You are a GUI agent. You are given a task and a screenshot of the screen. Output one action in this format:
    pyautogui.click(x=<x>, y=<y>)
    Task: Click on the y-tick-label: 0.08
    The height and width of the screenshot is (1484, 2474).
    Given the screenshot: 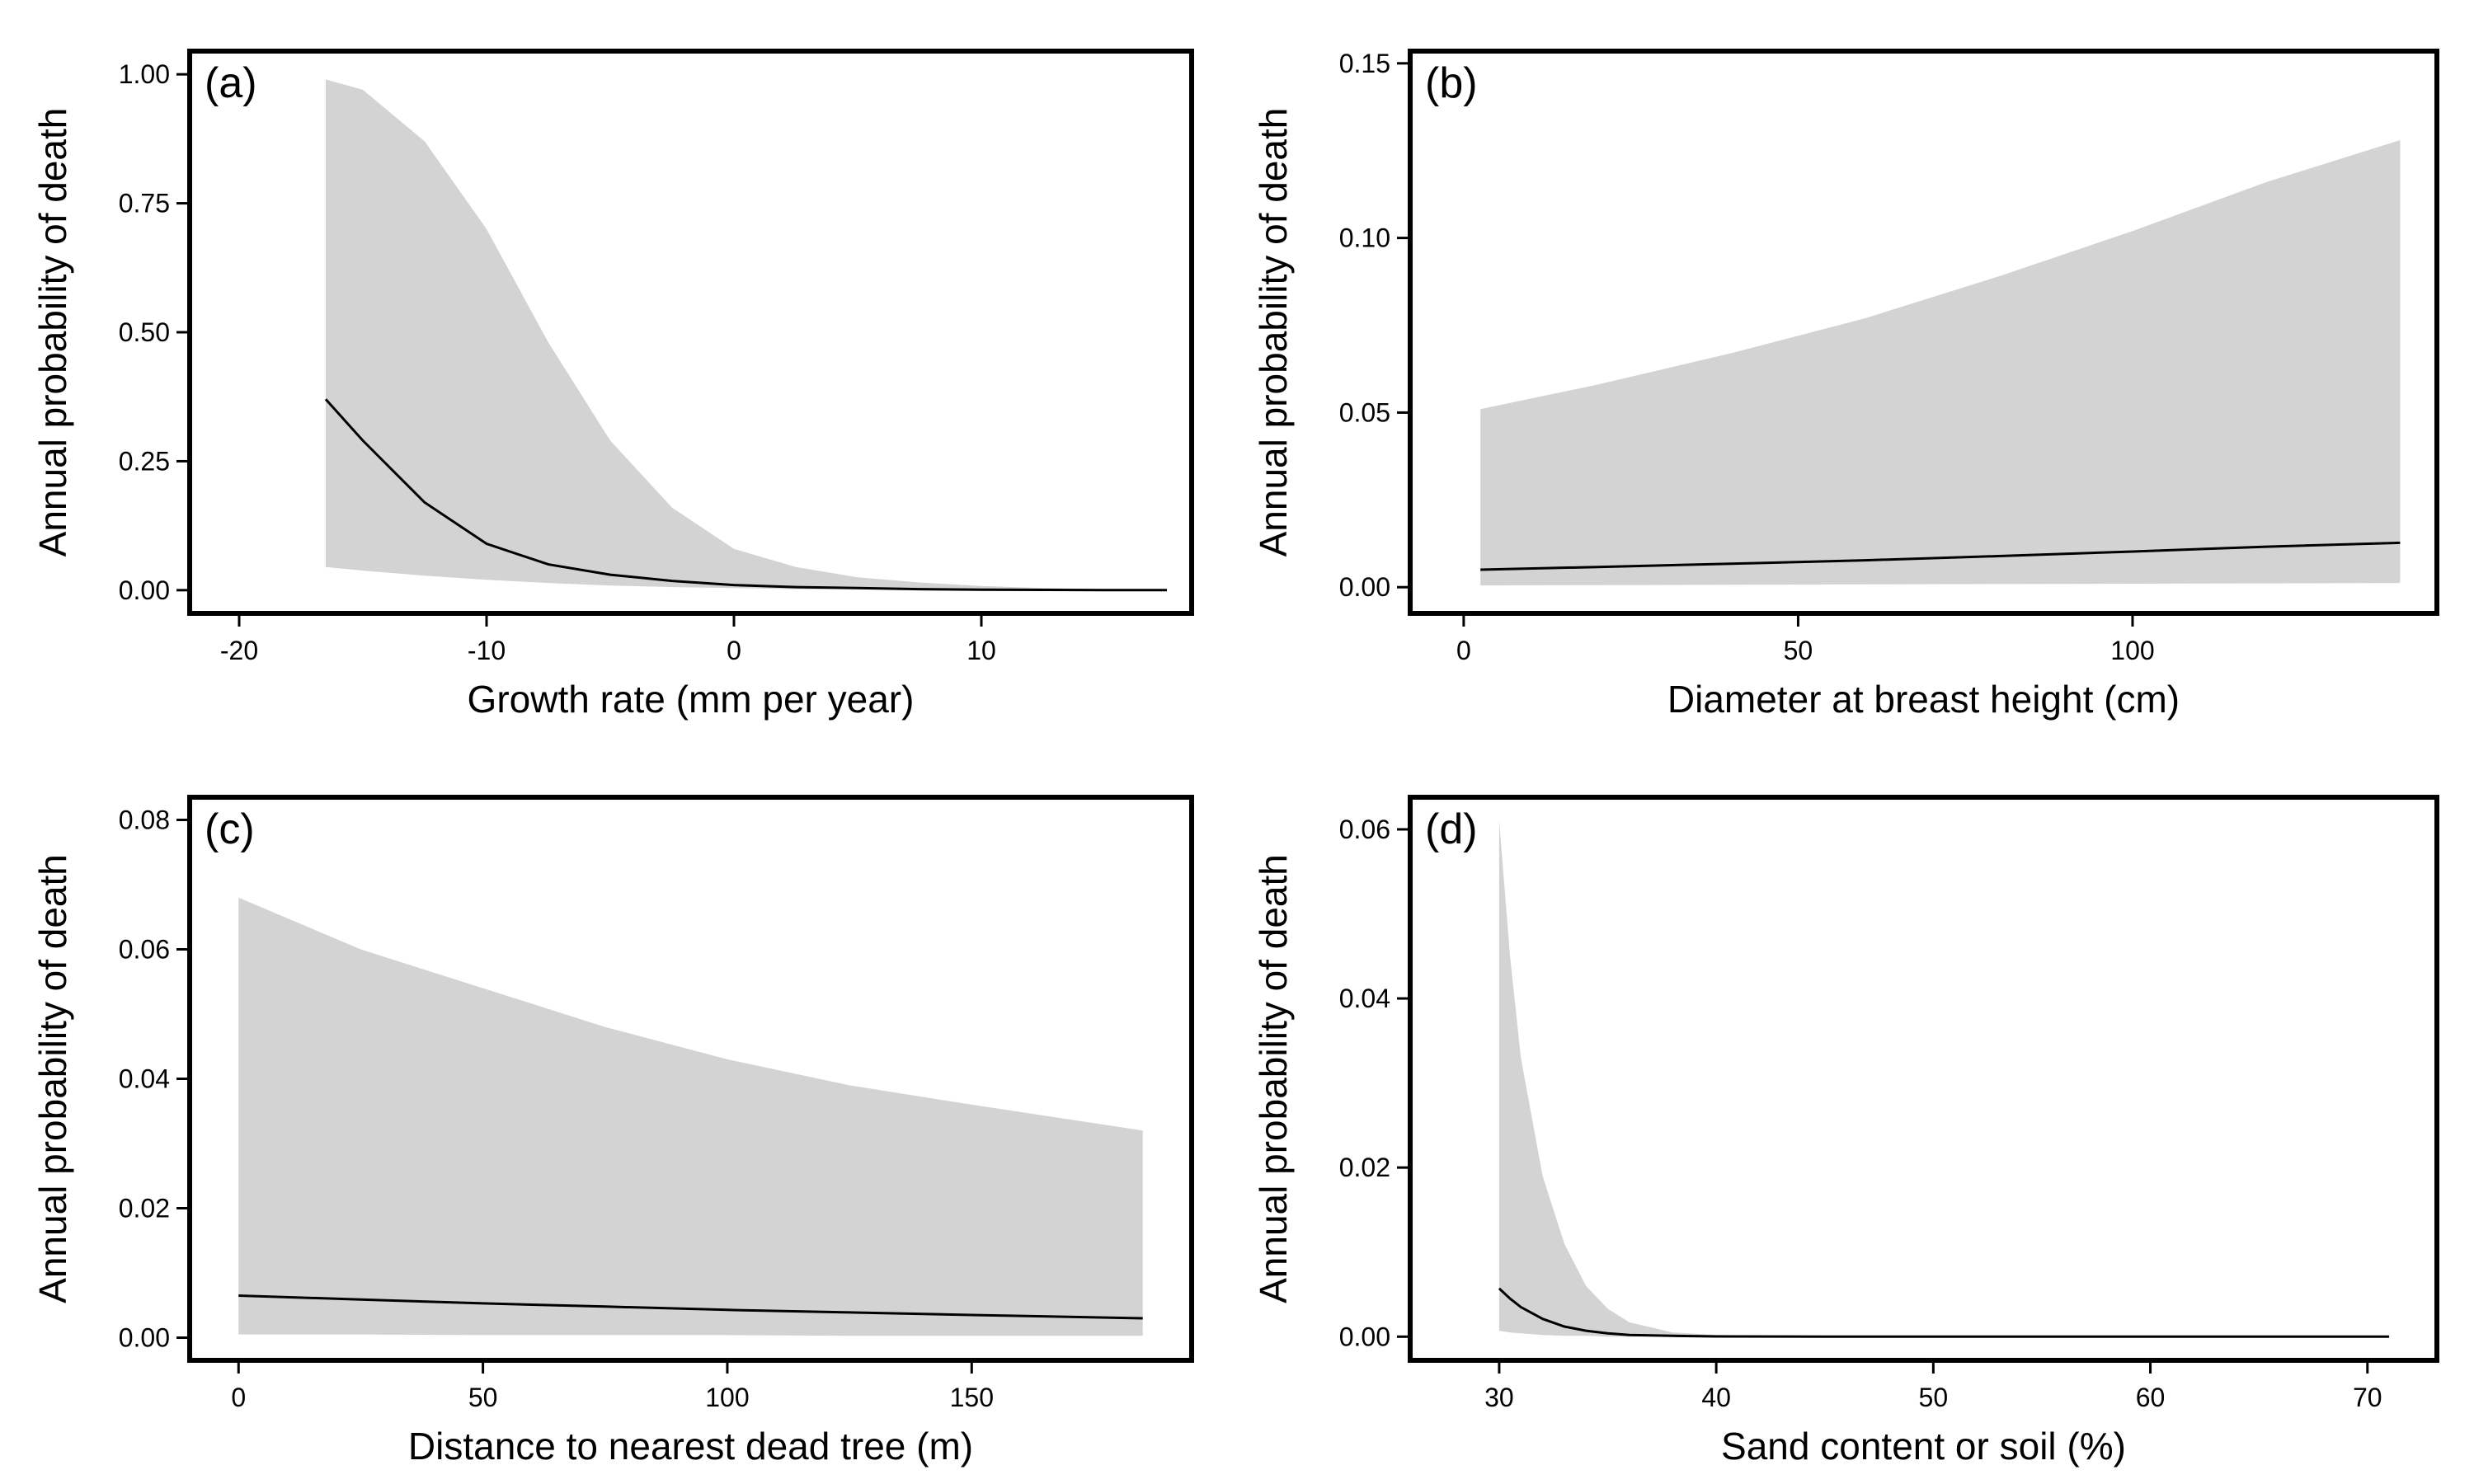 What is the action you would take?
    pyautogui.click(x=144, y=819)
    